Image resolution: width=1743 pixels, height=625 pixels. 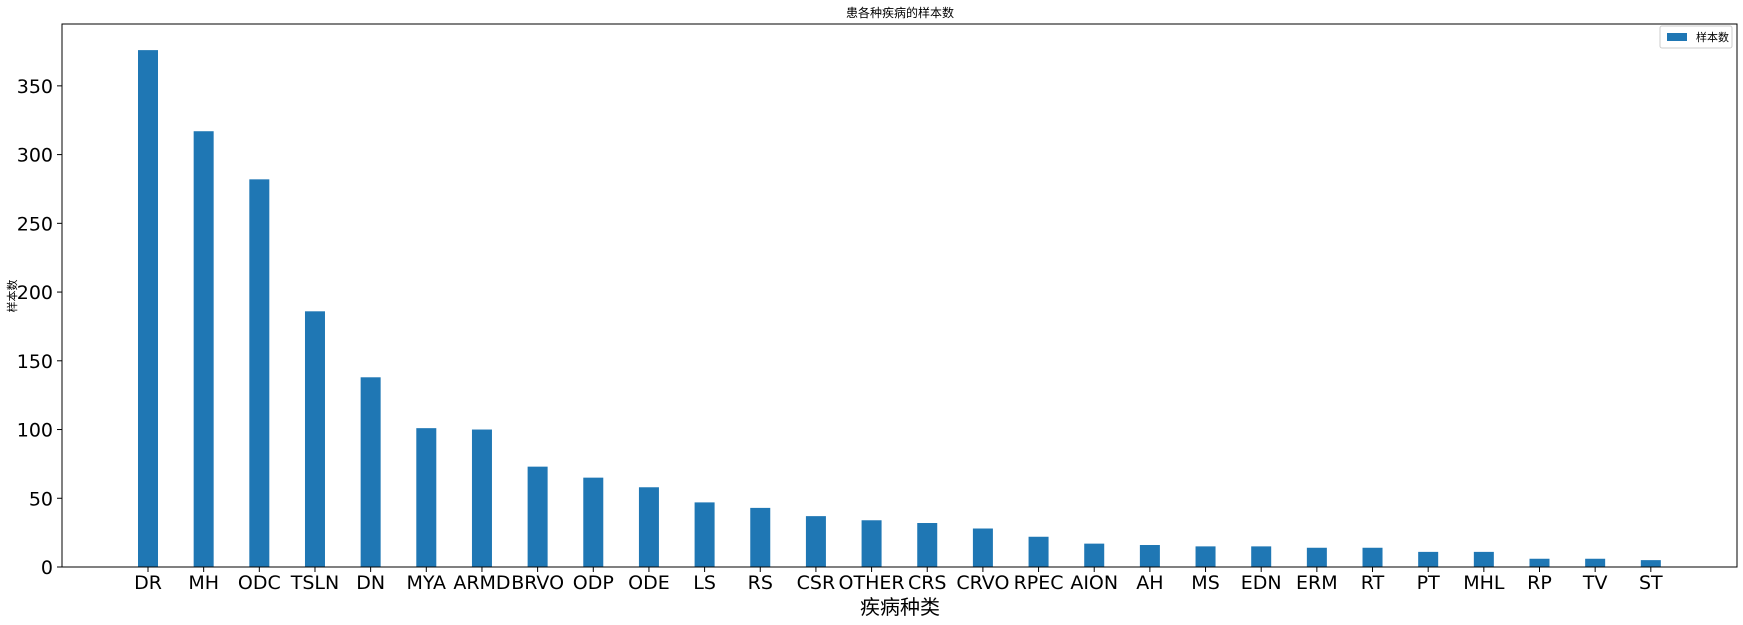 I want to click on x-tick-label: CRS, so click(x=927, y=583).